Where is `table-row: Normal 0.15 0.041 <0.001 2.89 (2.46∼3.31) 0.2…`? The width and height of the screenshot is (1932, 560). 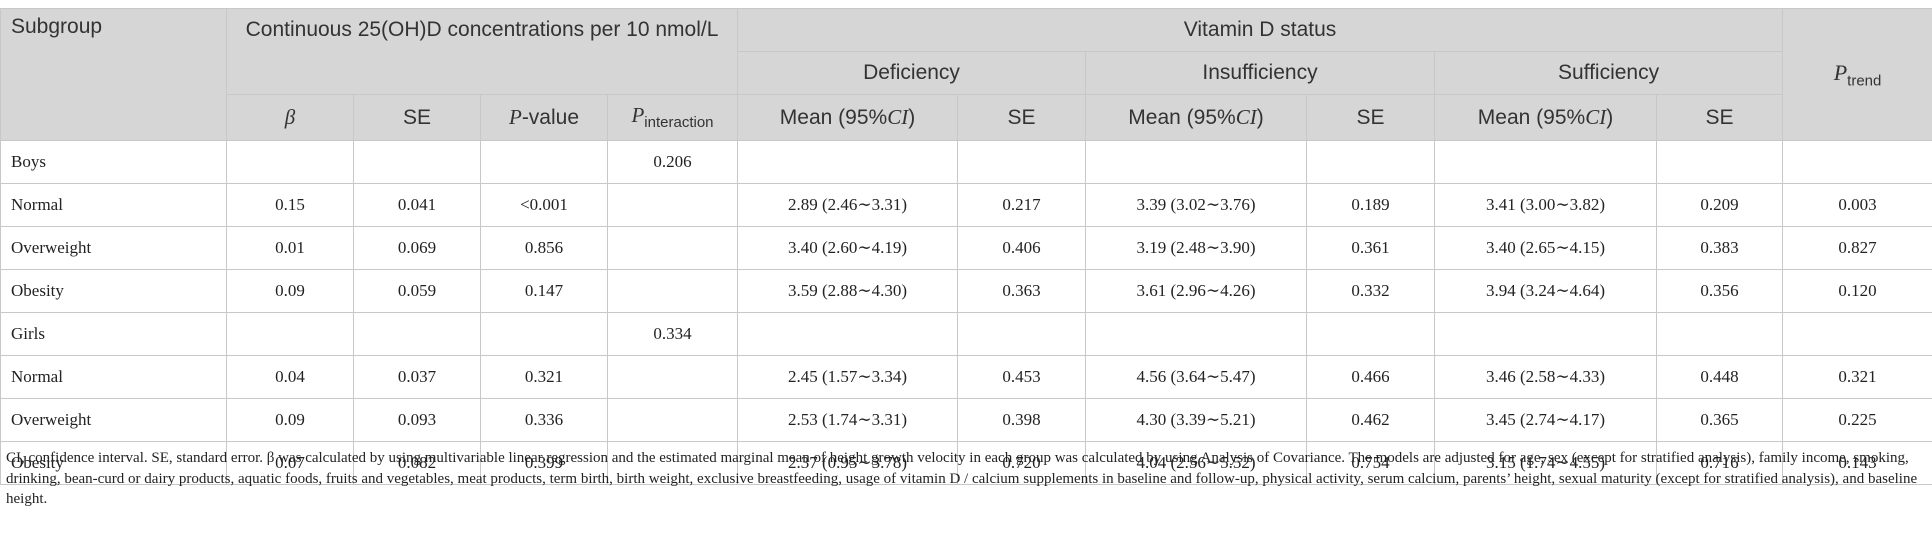
table-row: Normal 0.15 0.041 <0.001 2.89 (2.46∼3.31) 0.2… is located at coordinates (966, 205).